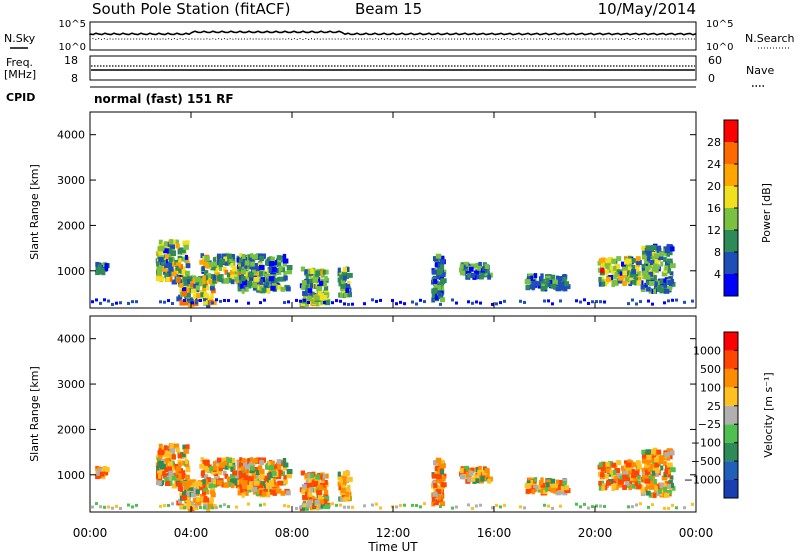 Image resolution: width=800 pixels, height=554 pixels. What do you see at coordinates (19, 62) in the screenshot?
I see `freq-label-line1: Freq.` at bounding box center [19, 62].